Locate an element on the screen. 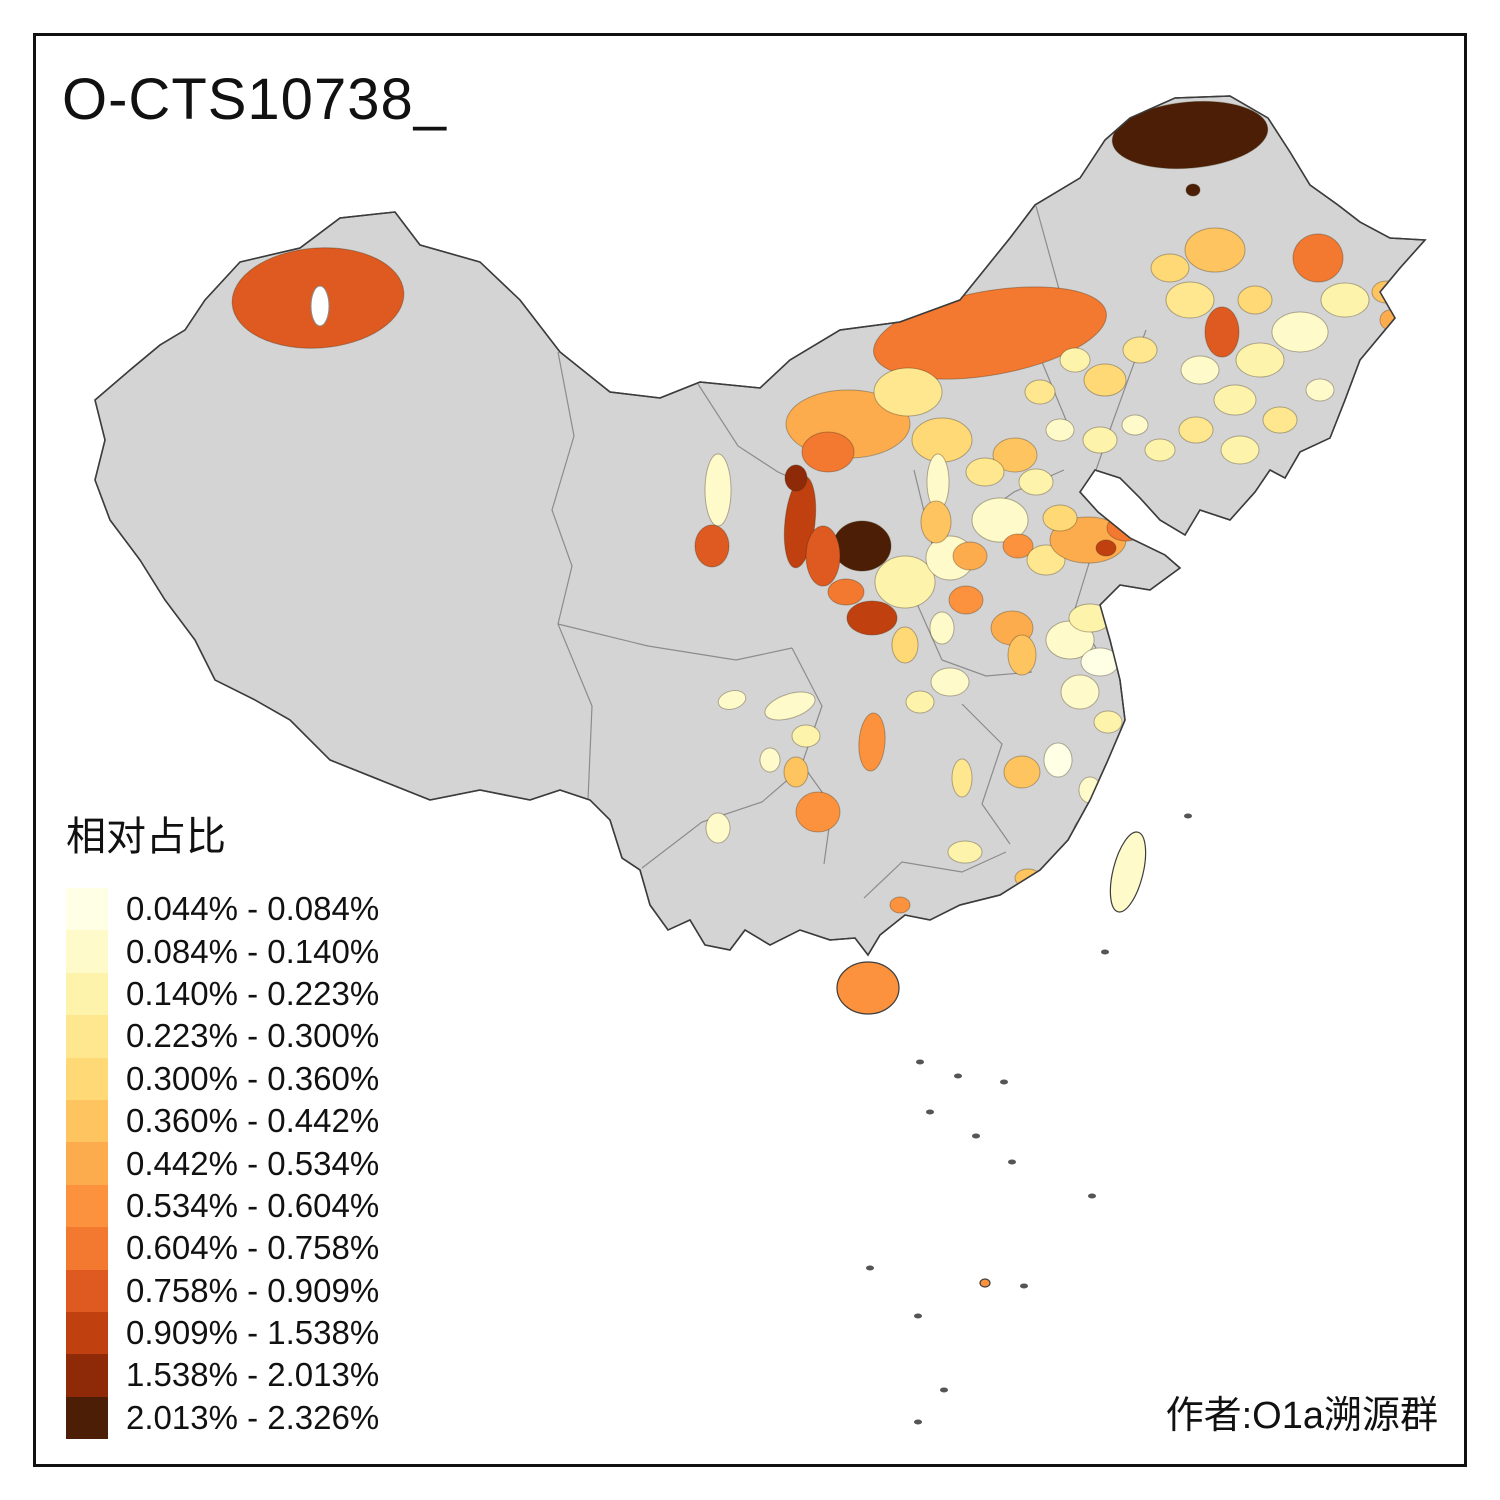 The image size is (1500, 1500). legend-item: 0.534% - 0.604% is located at coordinates (223, 1206).